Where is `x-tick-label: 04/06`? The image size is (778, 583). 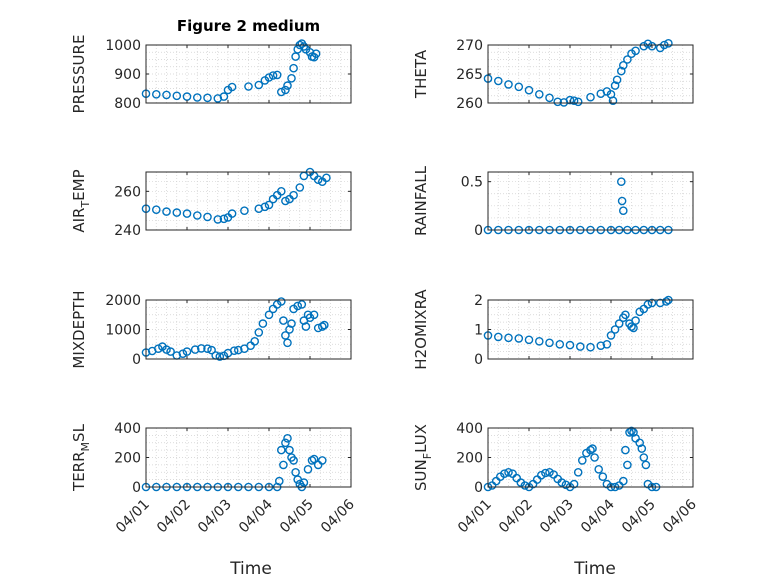
x-tick-label: 04/06 is located at coordinates (680, 516).